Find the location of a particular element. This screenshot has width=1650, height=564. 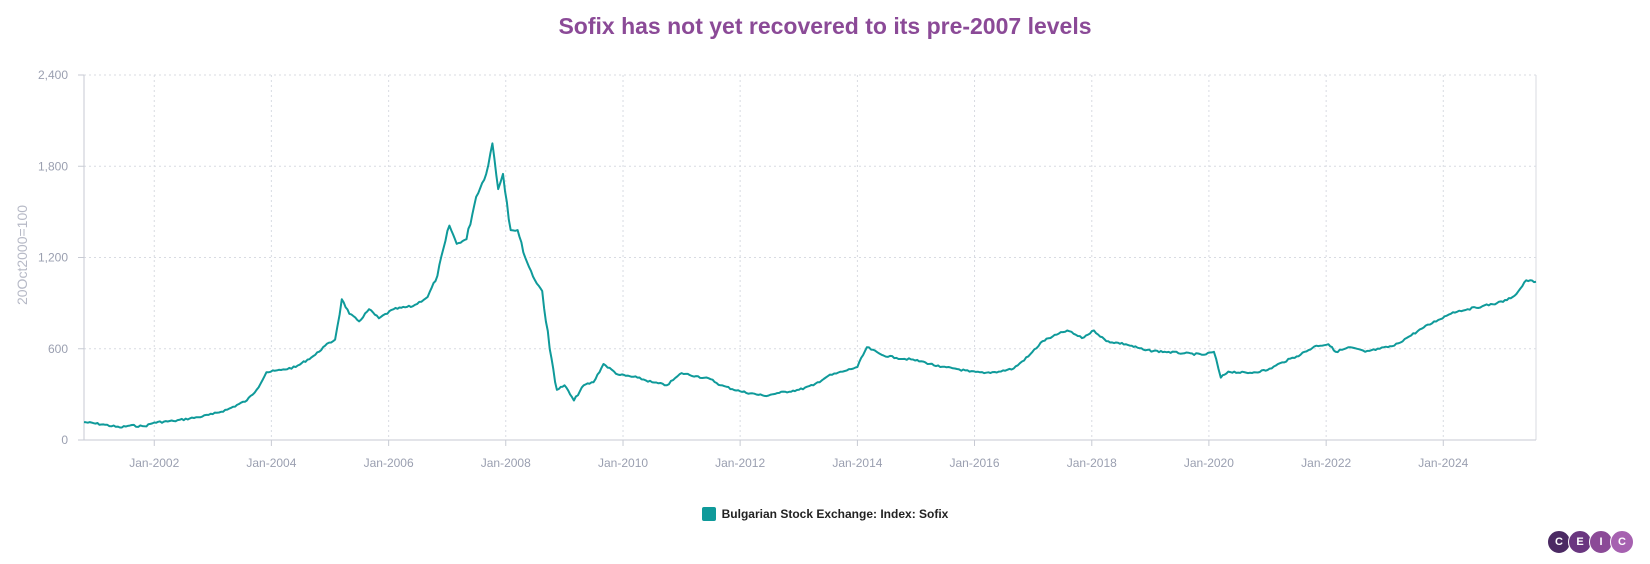

logo-letter: E is located at coordinates (1580, 542).